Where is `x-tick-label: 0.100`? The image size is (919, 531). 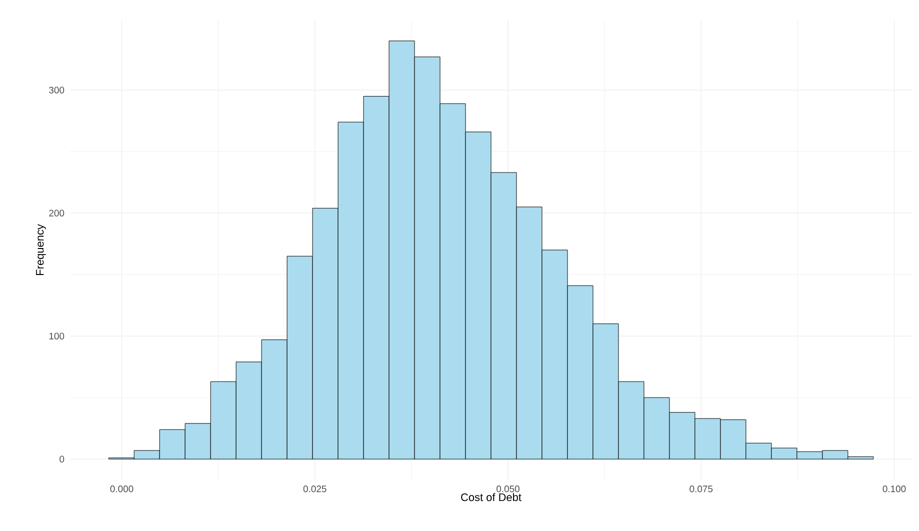 x-tick-label: 0.100 is located at coordinates (894, 489).